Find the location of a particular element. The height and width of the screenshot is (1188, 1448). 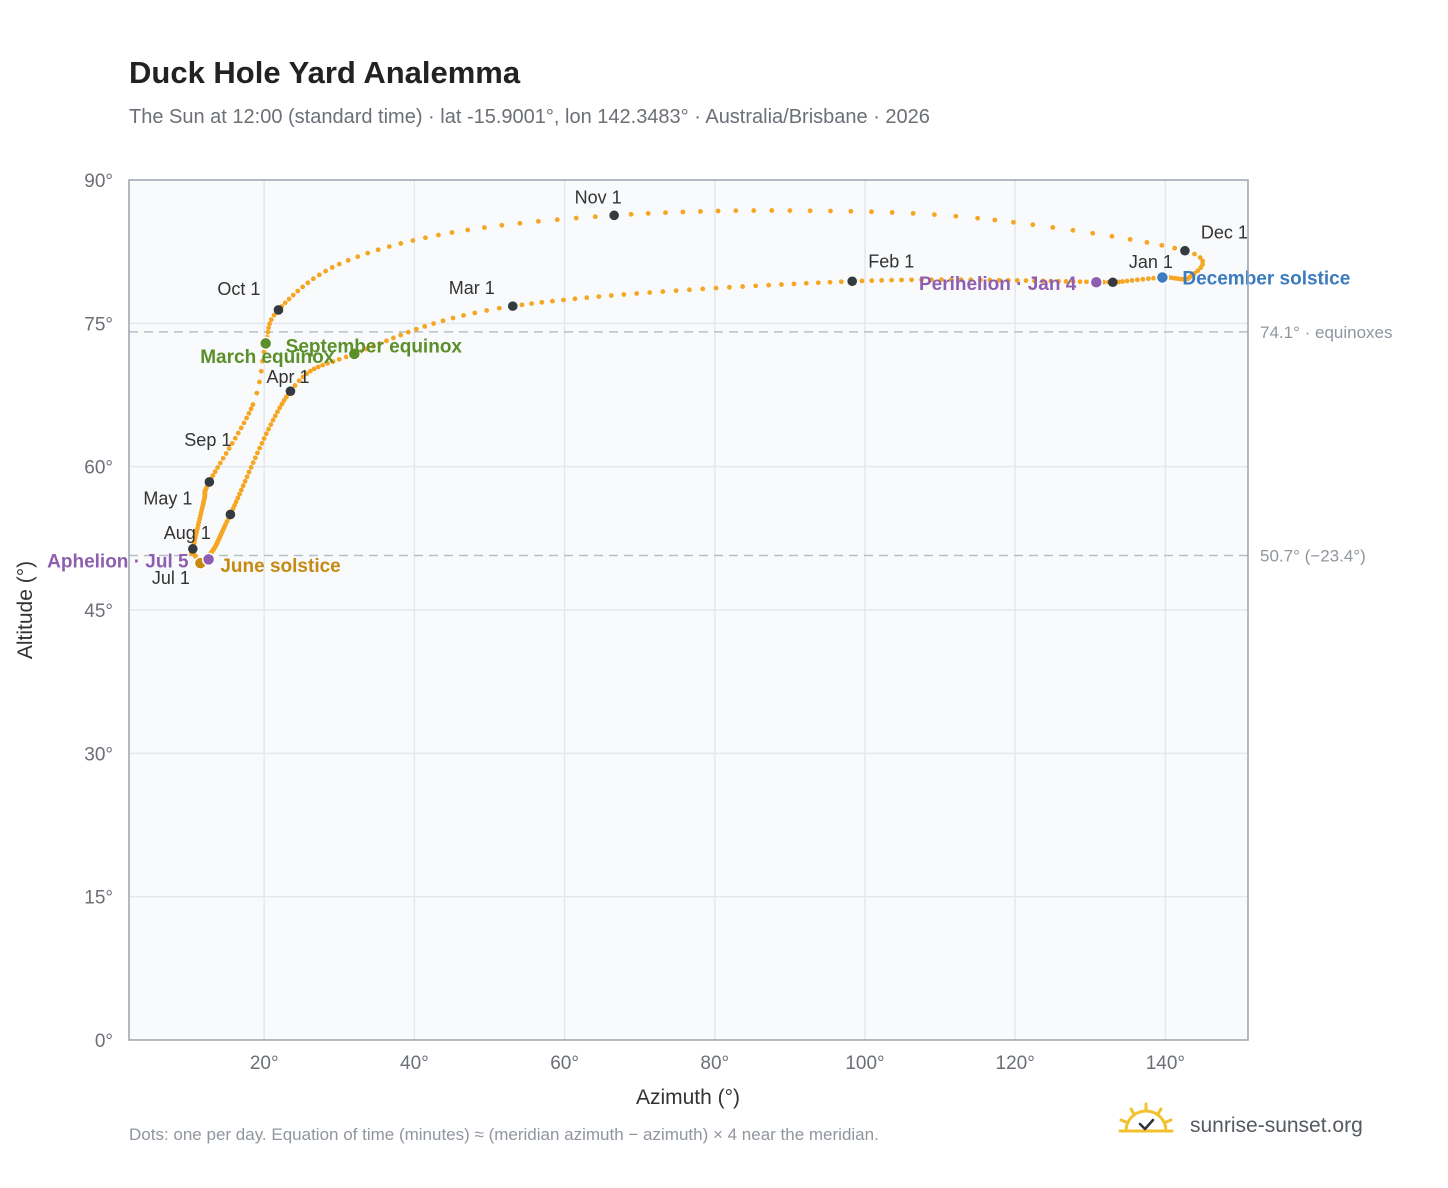

chart-title: Duck Hole Yard Analemma is located at coordinates (325, 72).